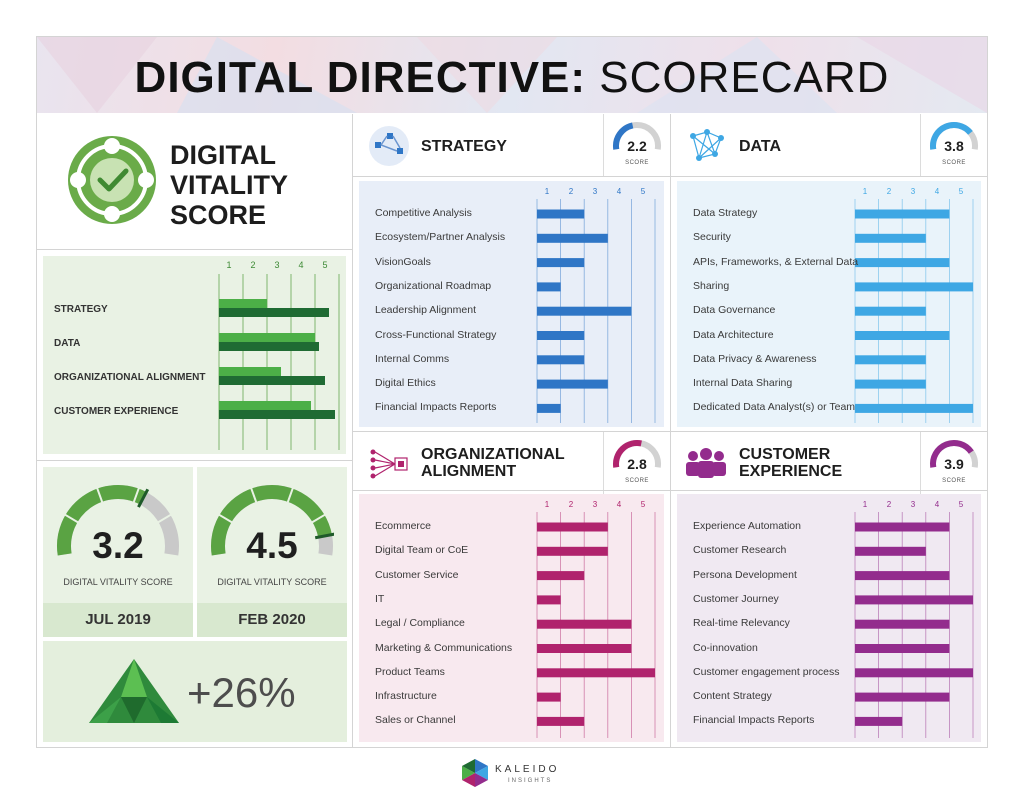  I want to click on strategy-score-box: 2.2 SCORE, so click(637, 145).